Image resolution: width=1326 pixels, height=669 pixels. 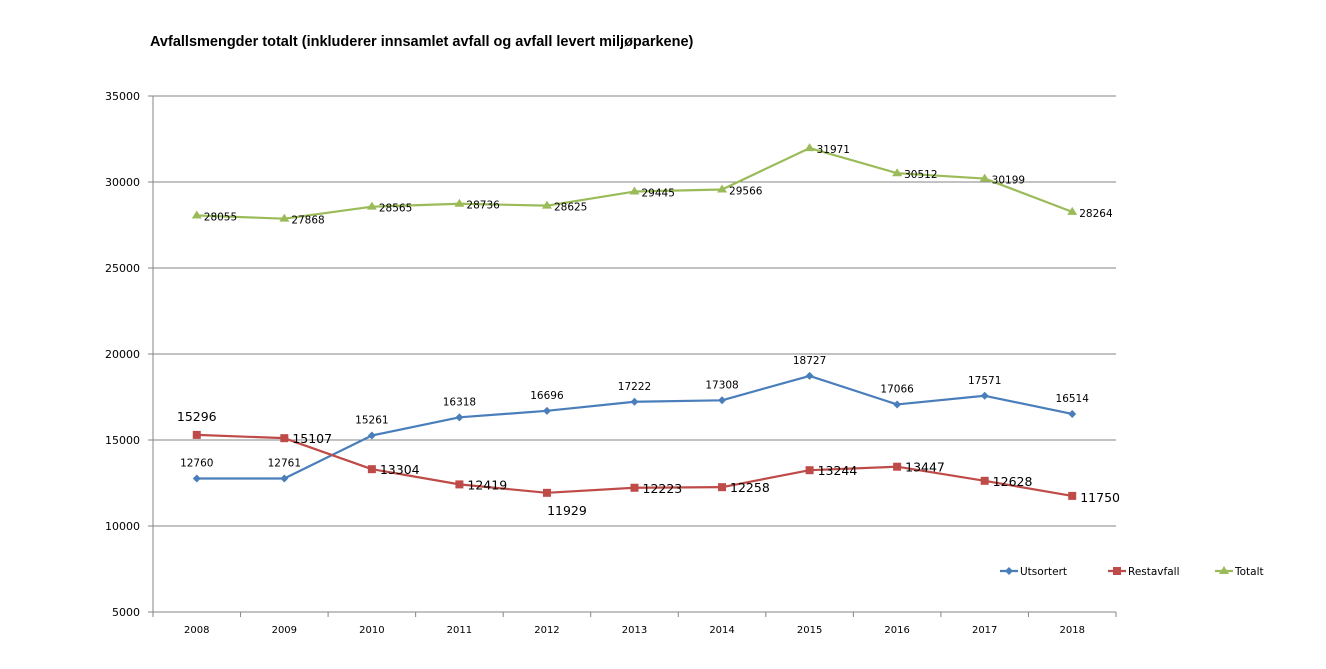 I want to click on data-label: 12258, so click(x=750, y=487).